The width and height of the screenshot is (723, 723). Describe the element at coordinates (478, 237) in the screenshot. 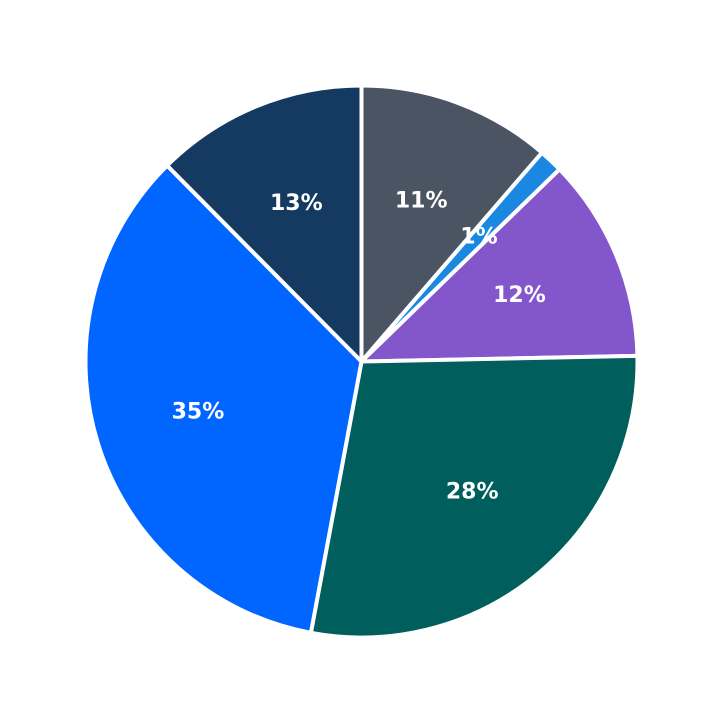

I see `pie-slice-label-2: 1%` at that location.